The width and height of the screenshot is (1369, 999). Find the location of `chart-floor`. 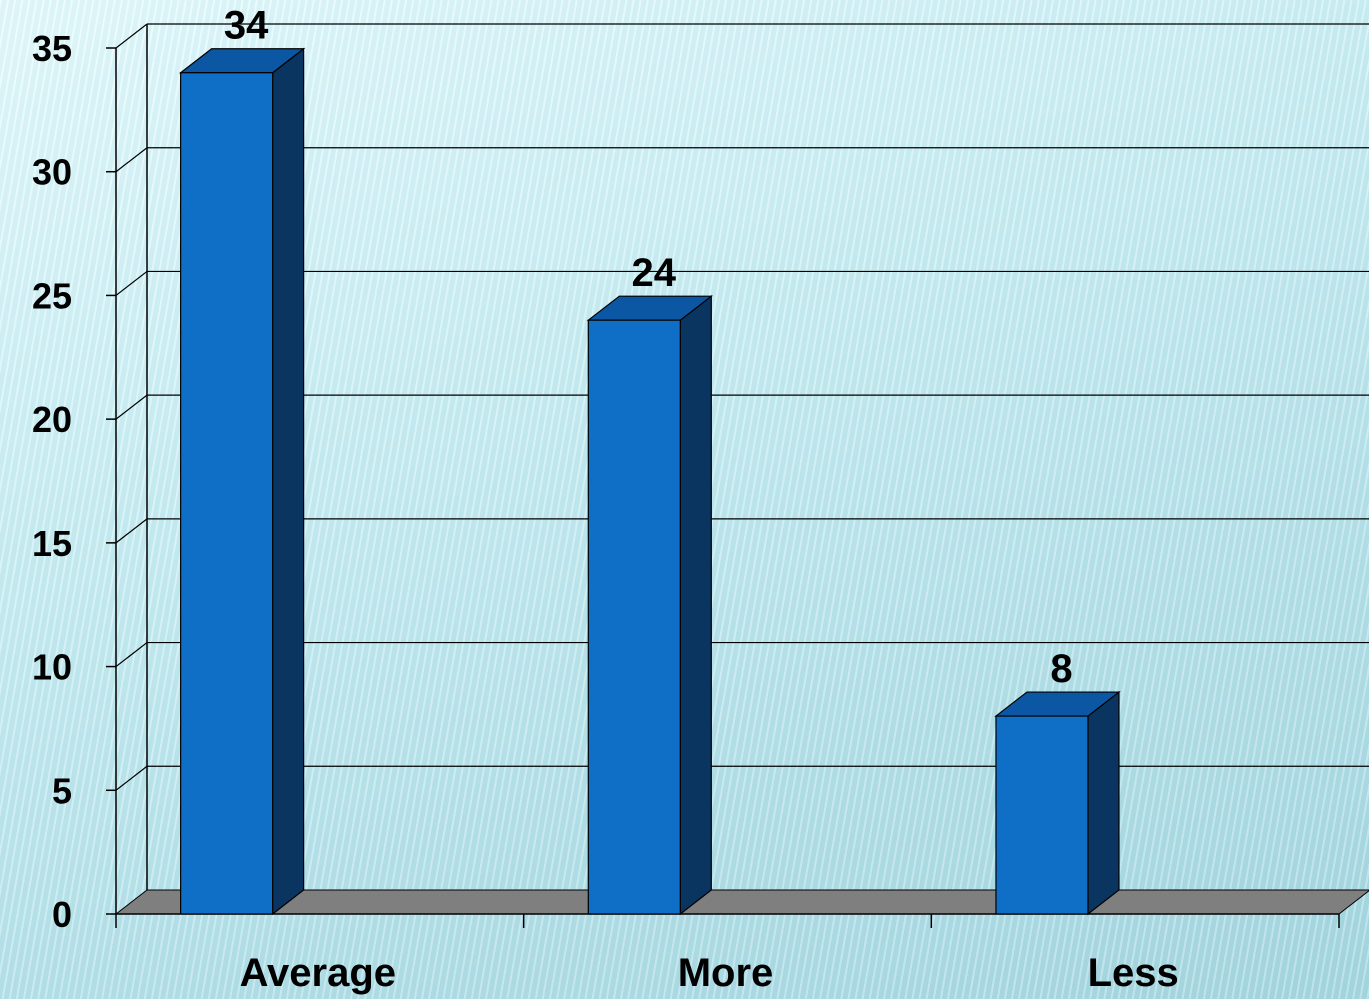

chart-floor is located at coordinates (741, 902).